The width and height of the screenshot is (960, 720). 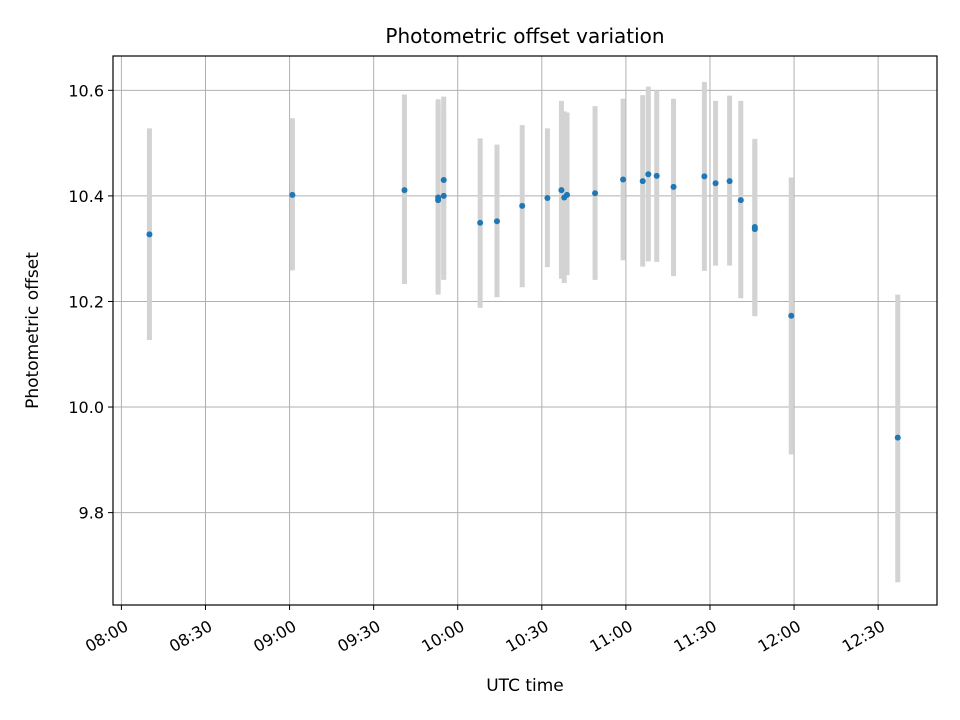 What do you see at coordinates (86, 90) in the screenshot?
I see `y-tick-label: 10.6` at bounding box center [86, 90].